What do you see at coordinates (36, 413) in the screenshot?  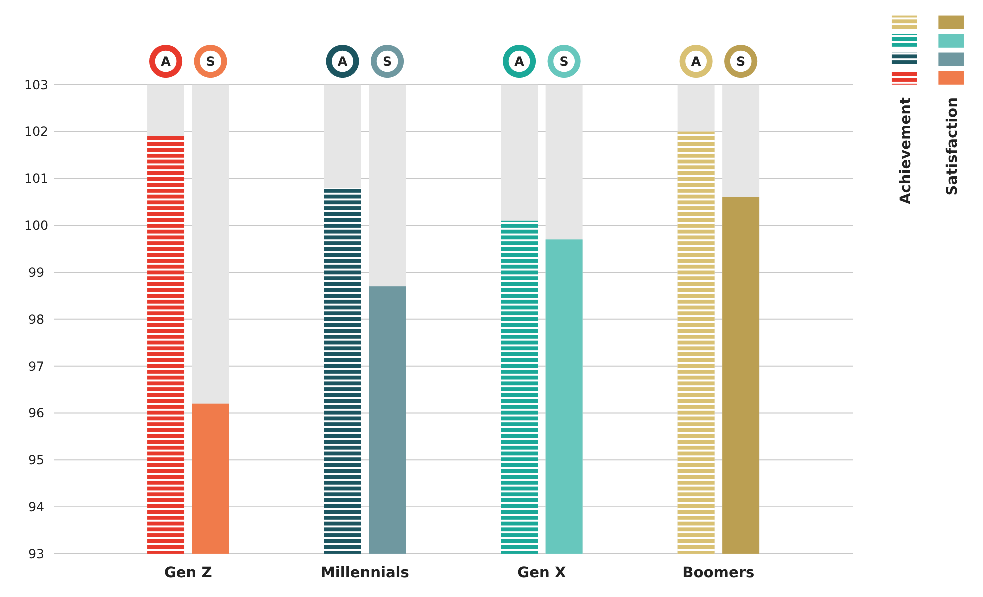 I see `y-tick-label: 96` at bounding box center [36, 413].